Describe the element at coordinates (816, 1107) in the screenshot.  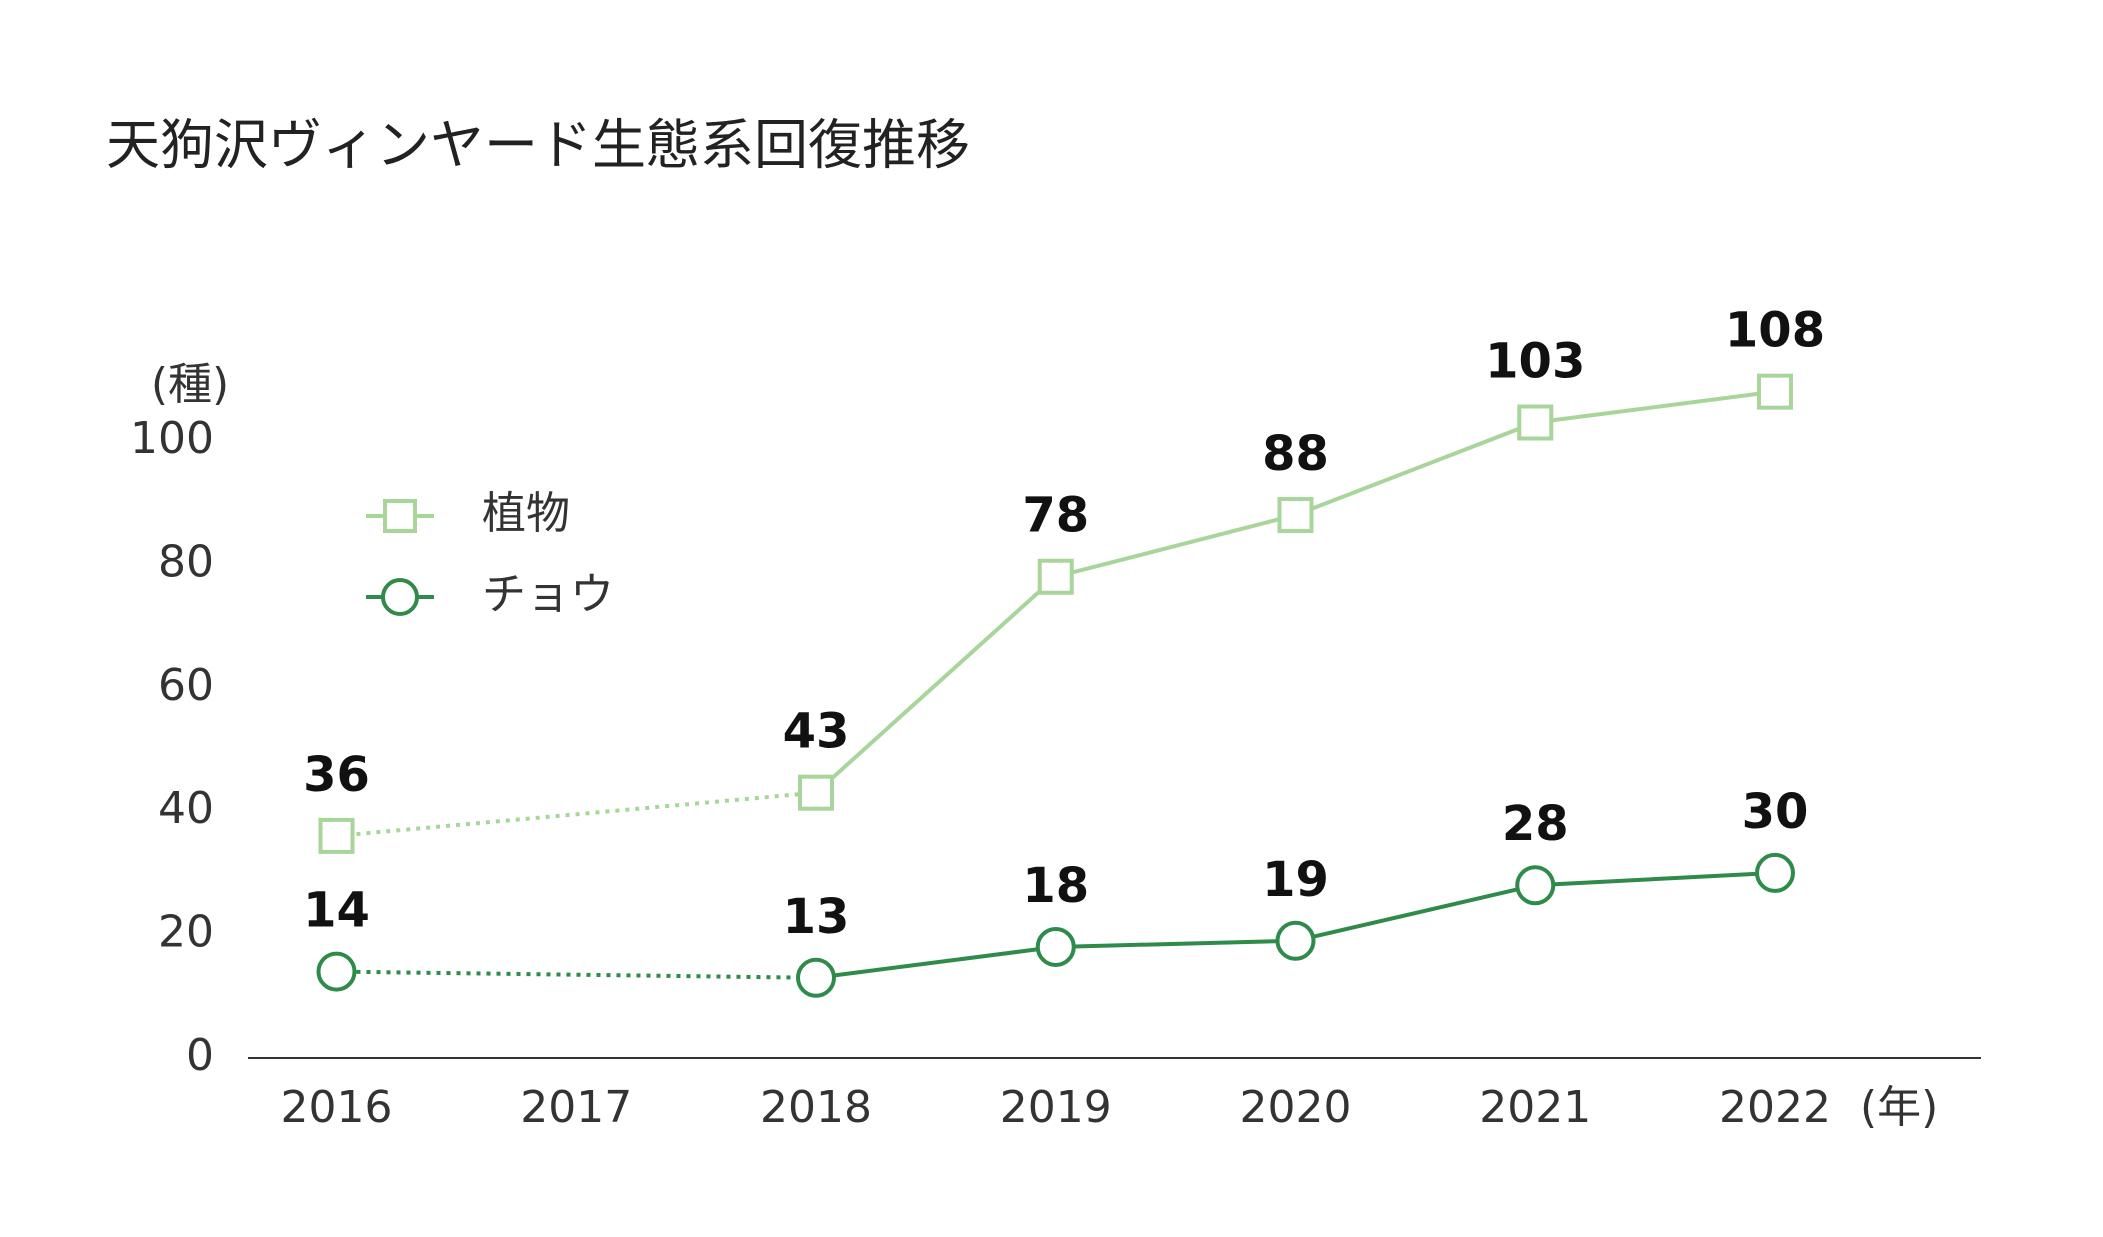
I see `x-tick-label: 2018` at that location.